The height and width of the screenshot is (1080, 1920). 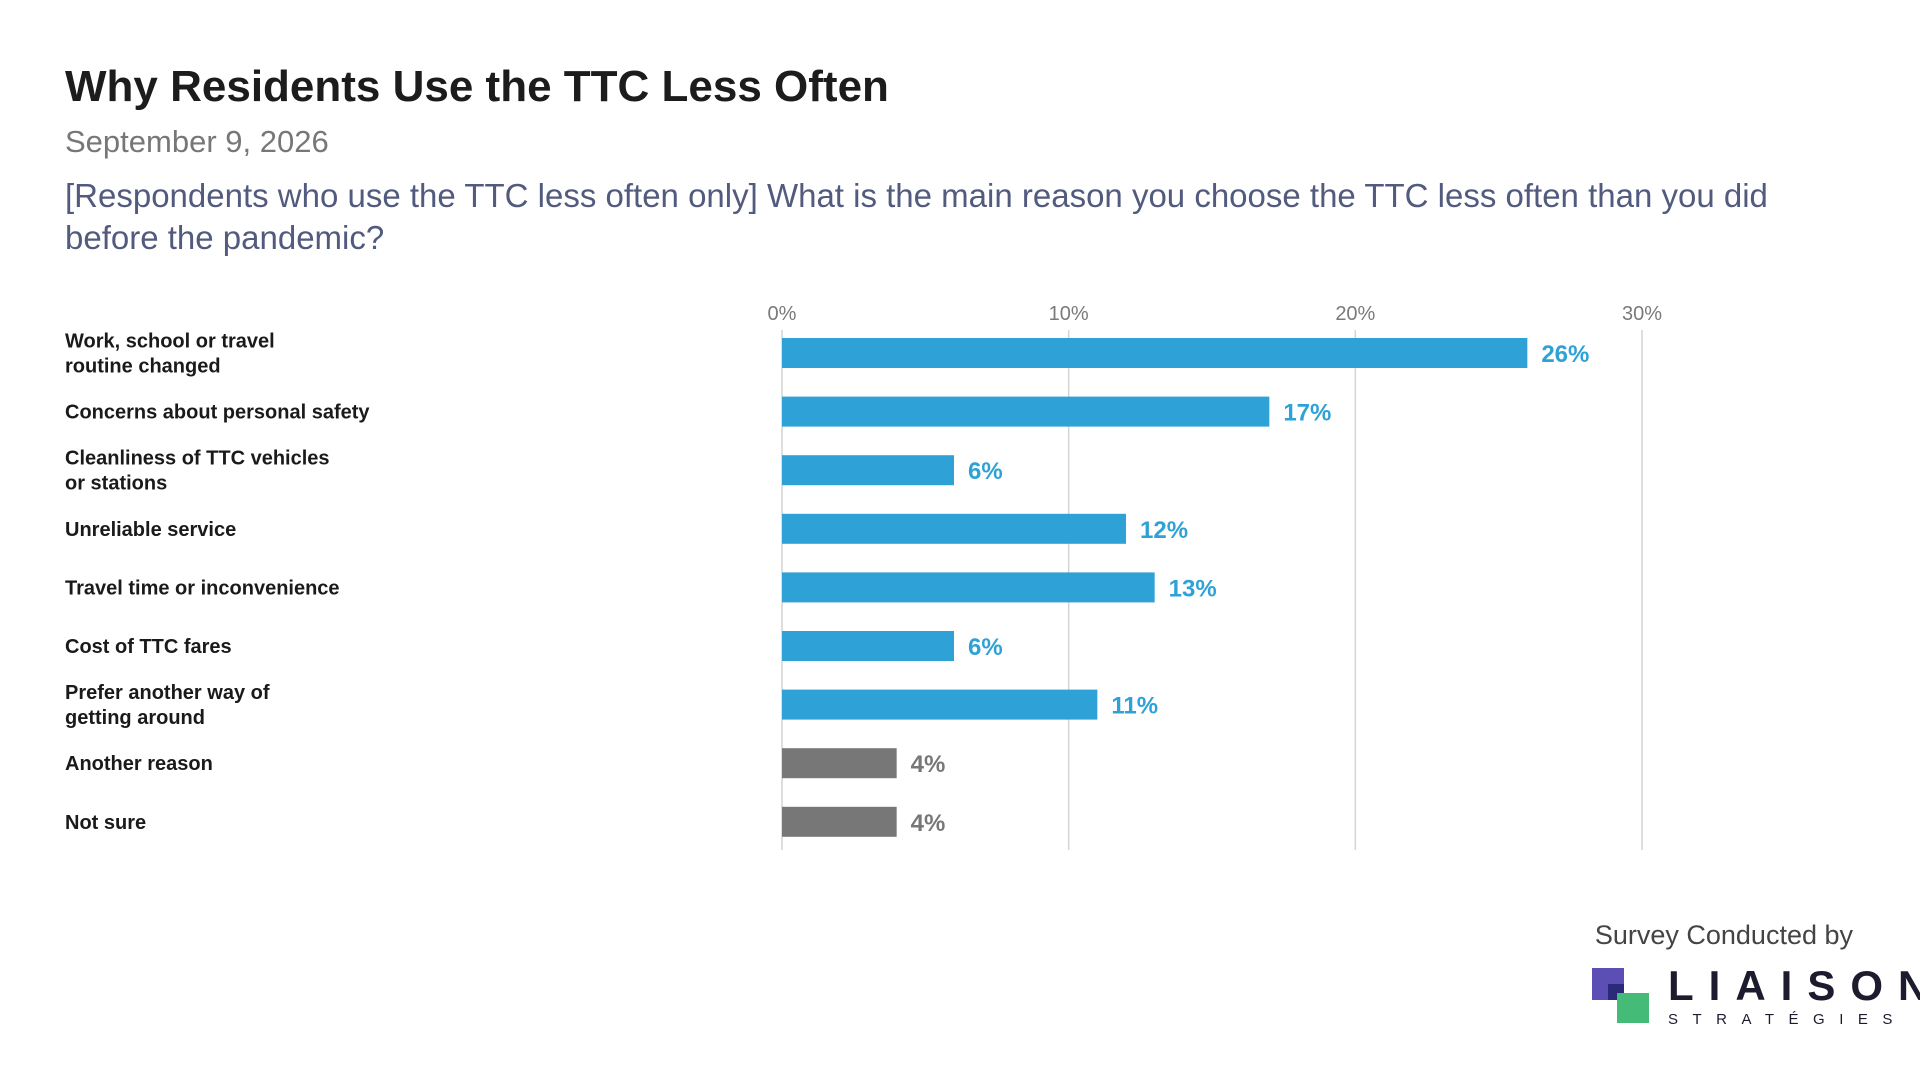 I want to click on x-tick-label: 30%, so click(x=1642, y=314).